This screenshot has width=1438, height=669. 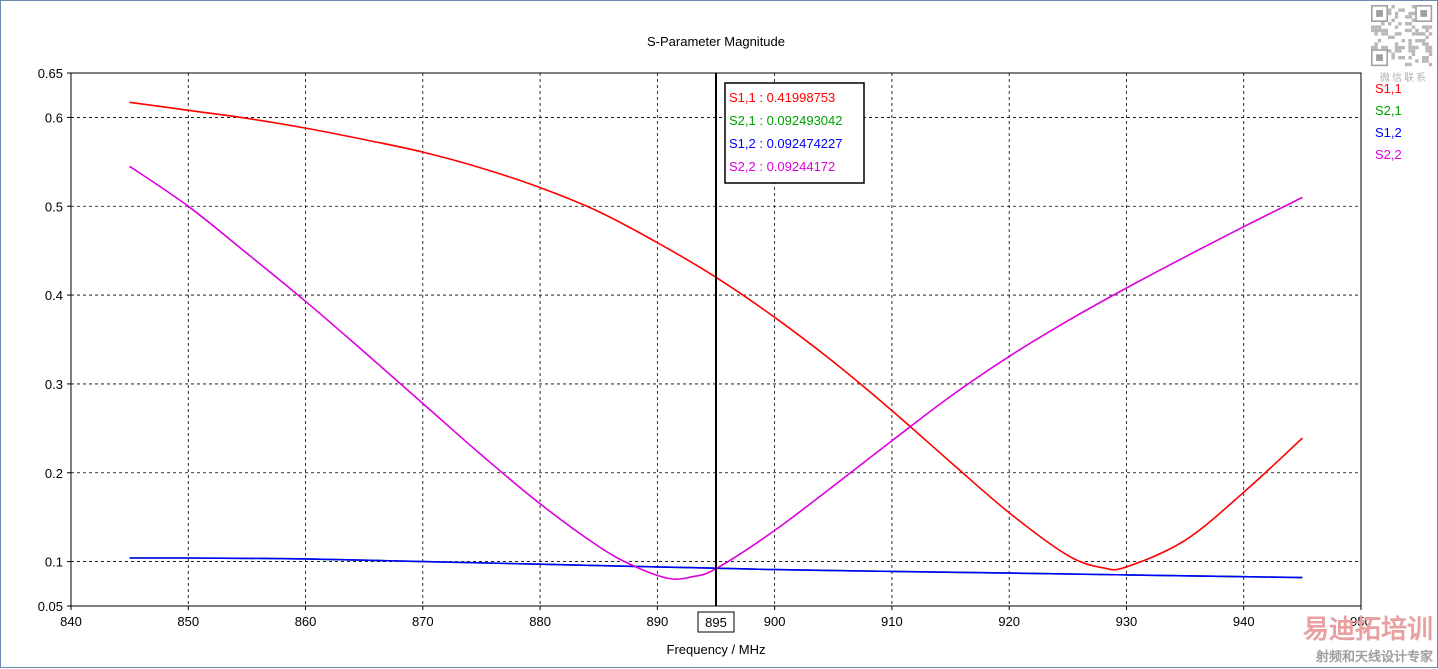 I want to click on x-axis-label: Frequency / MHz, so click(x=716, y=649).